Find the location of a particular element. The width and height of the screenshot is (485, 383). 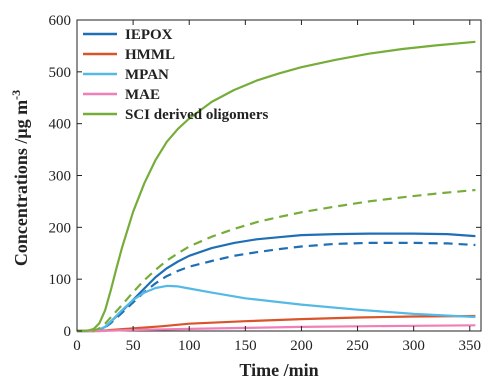

x-tick-label-1: 50 is located at coordinates (133, 346).